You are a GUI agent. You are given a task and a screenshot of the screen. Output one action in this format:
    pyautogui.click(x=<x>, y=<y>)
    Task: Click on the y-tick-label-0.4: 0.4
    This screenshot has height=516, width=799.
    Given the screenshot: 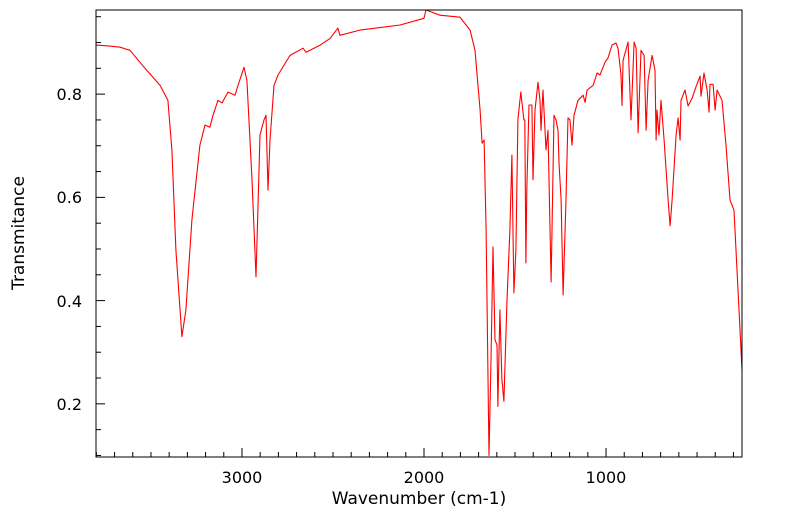 What is the action you would take?
    pyautogui.click(x=69, y=301)
    